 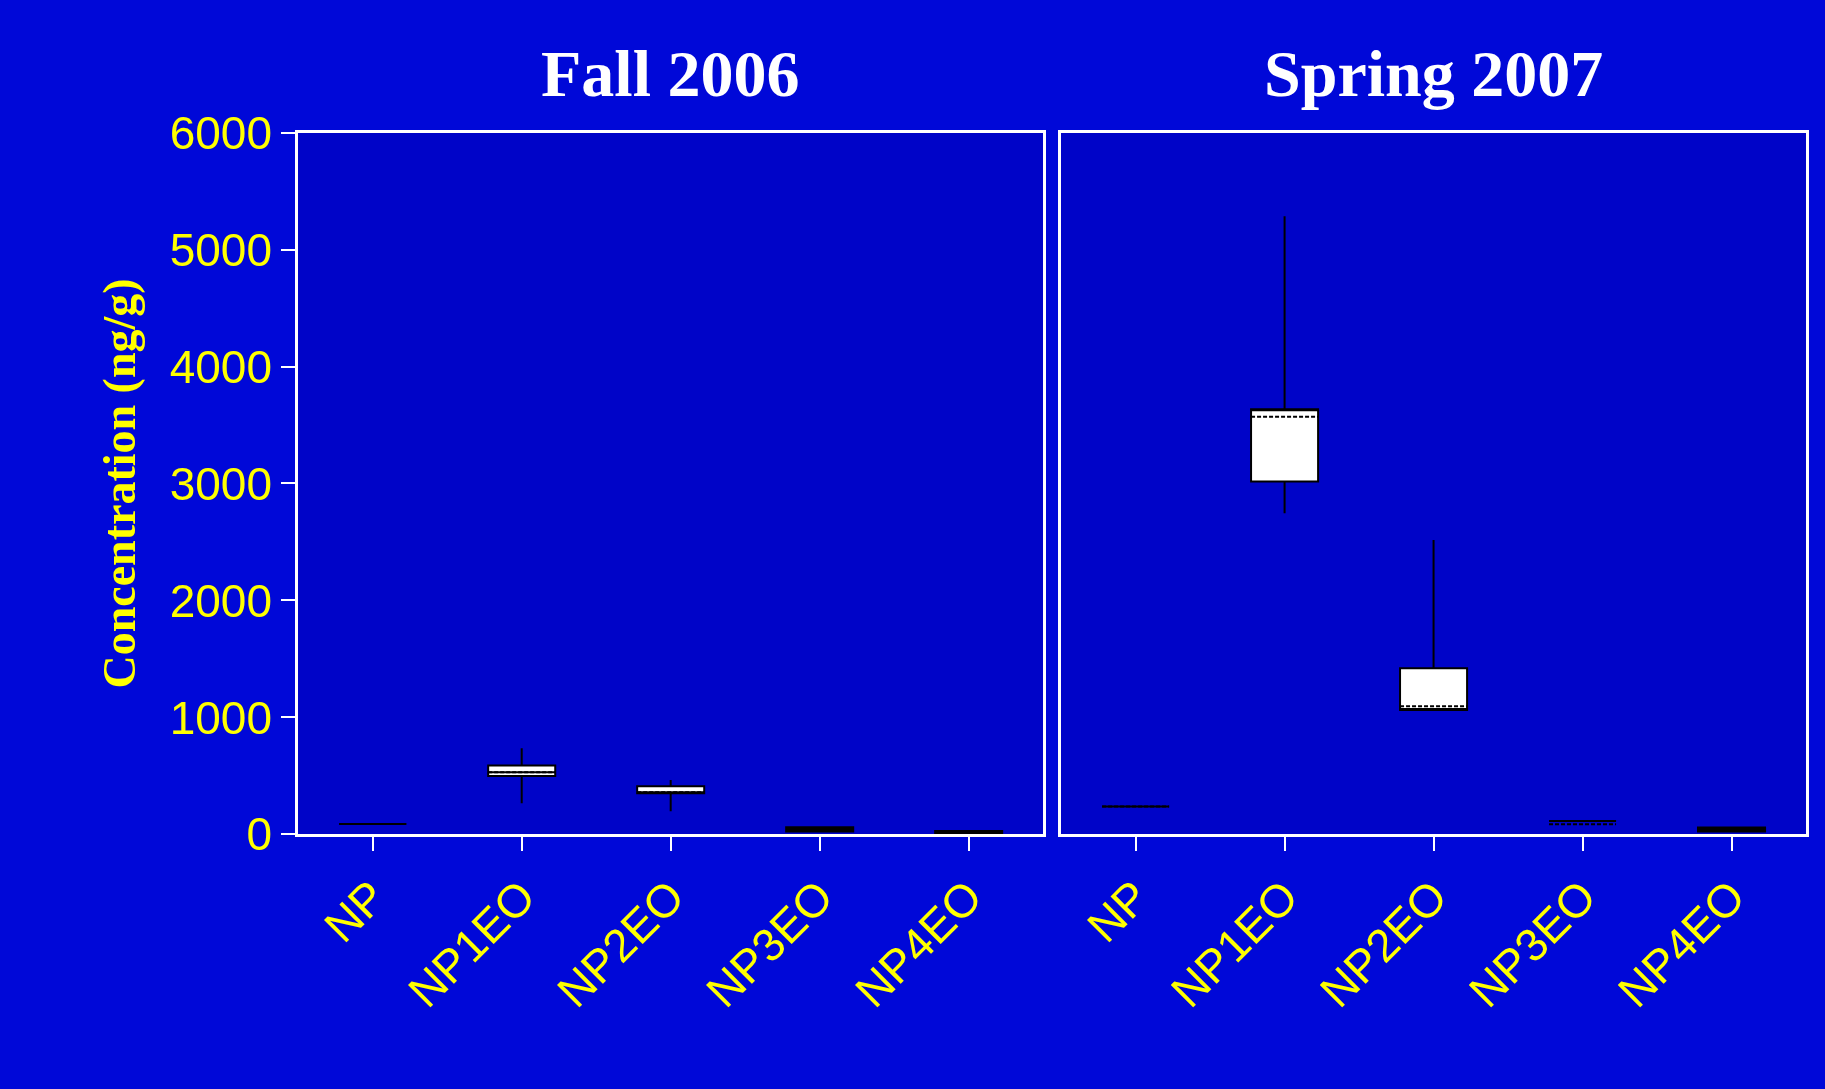 What do you see at coordinates (670, 73) in the screenshot?
I see `chart-title: Fall 2006` at bounding box center [670, 73].